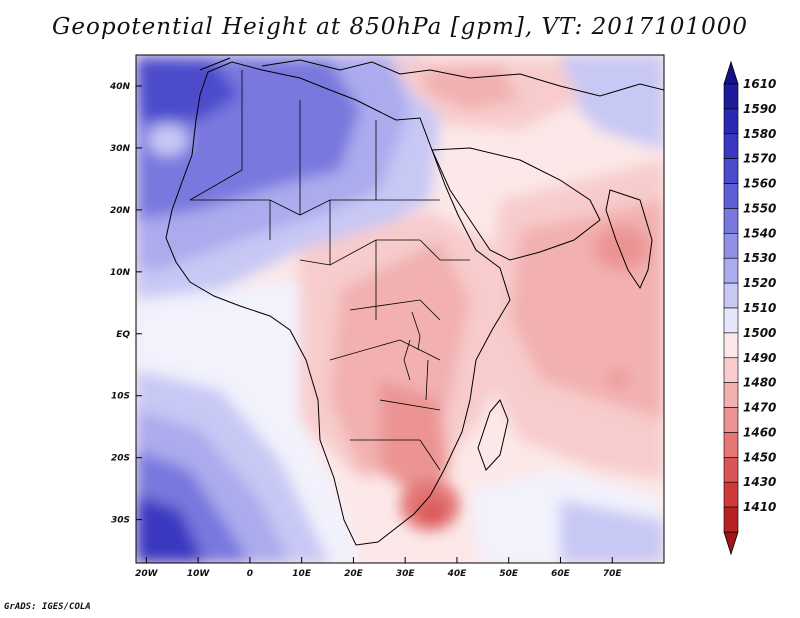 The height and width of the screenshot is (618, 800). What do you see at coordinates (431, 77) in the screenshot?
I see `europe-coastline` at bounding box center [431, 77].